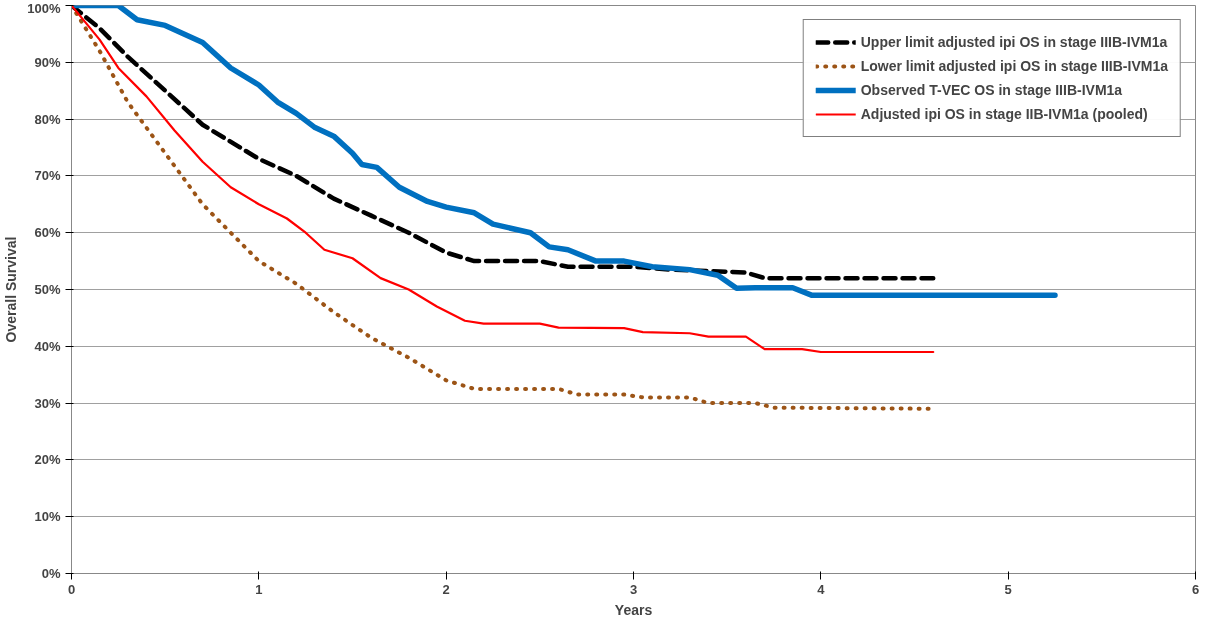 The image size is (1209, 628). I want to click on y-tick-label: 90%, so click(47, 62).